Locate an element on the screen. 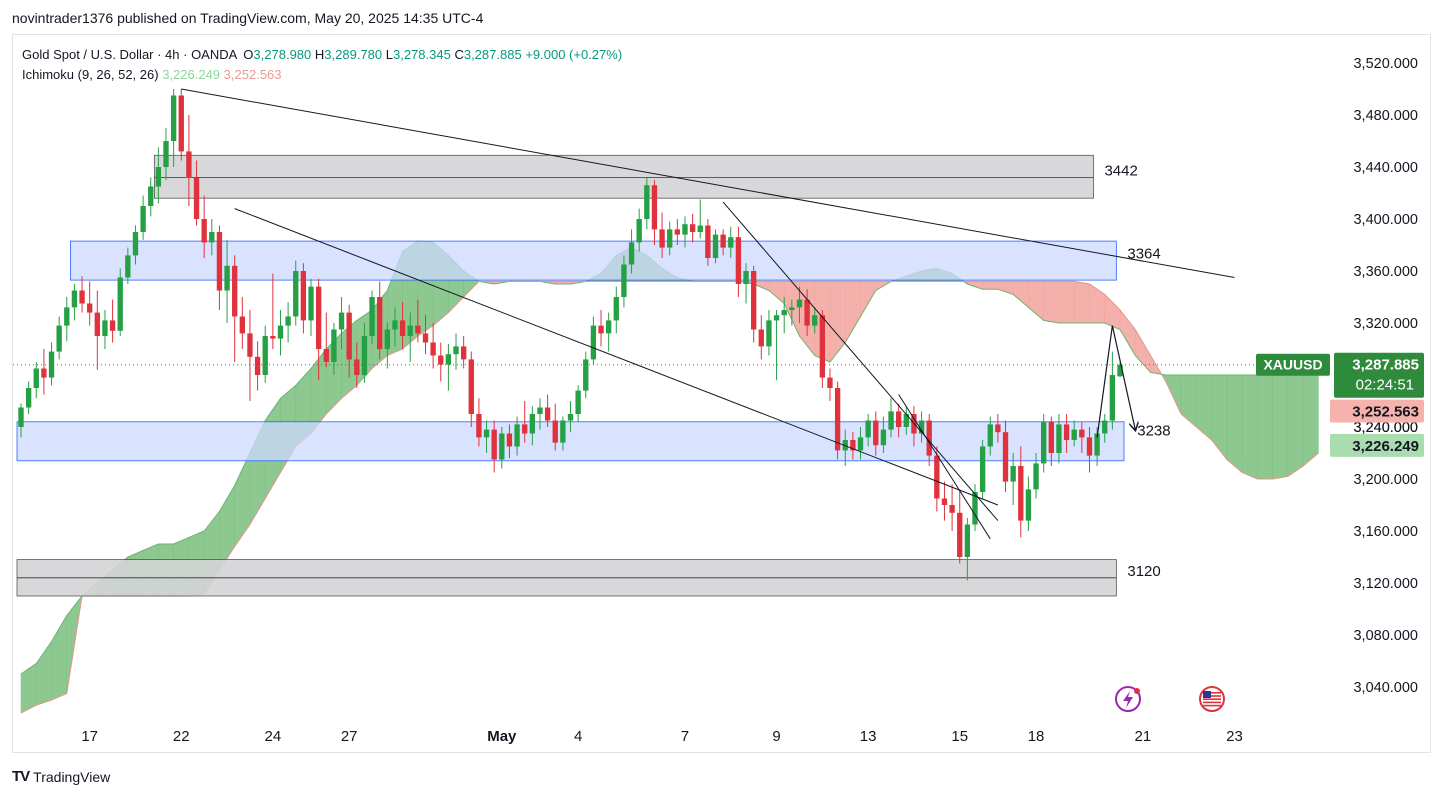 Image resolution: width=1444 pixels, height=799 pixels. brand-name: TradingView is located at coordinates (72, 776).